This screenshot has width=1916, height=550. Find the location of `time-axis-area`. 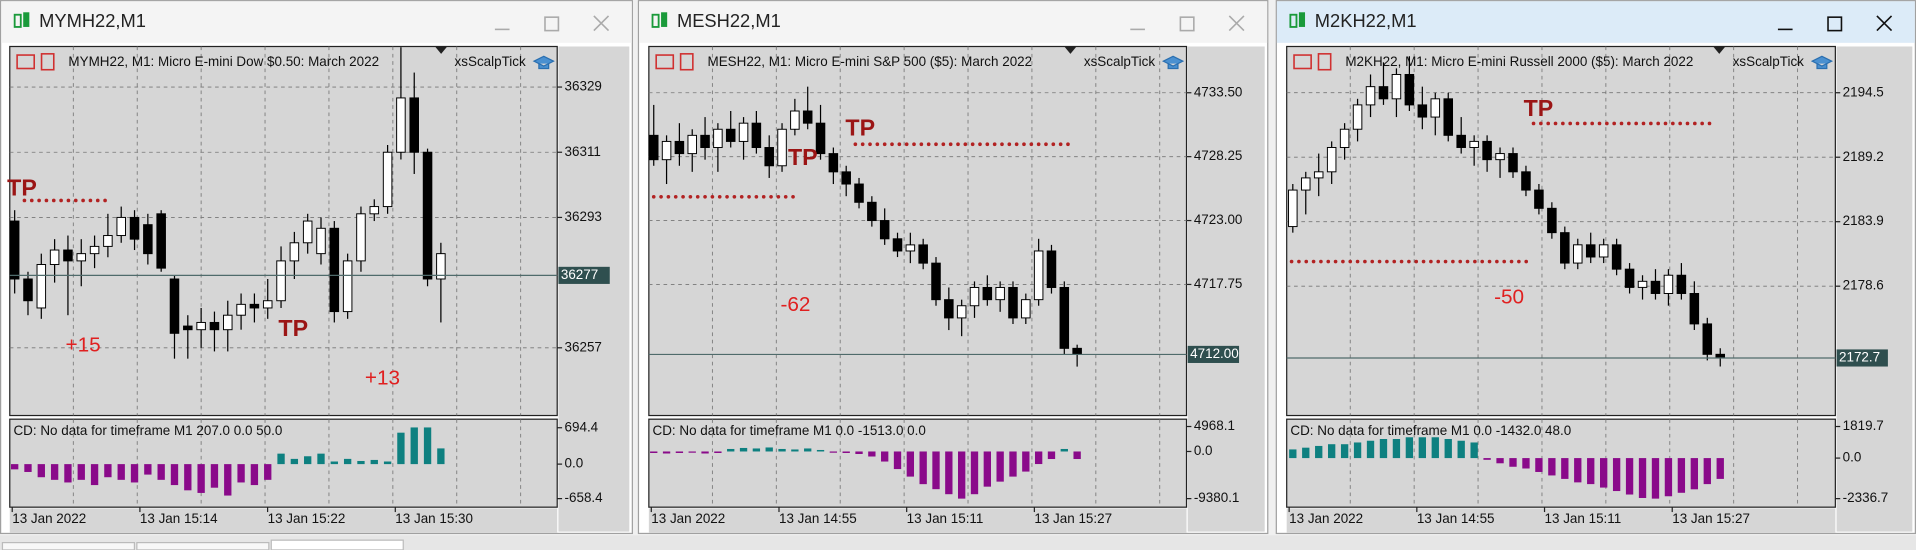

time-axis-area is located at coordinates (1561, 520).